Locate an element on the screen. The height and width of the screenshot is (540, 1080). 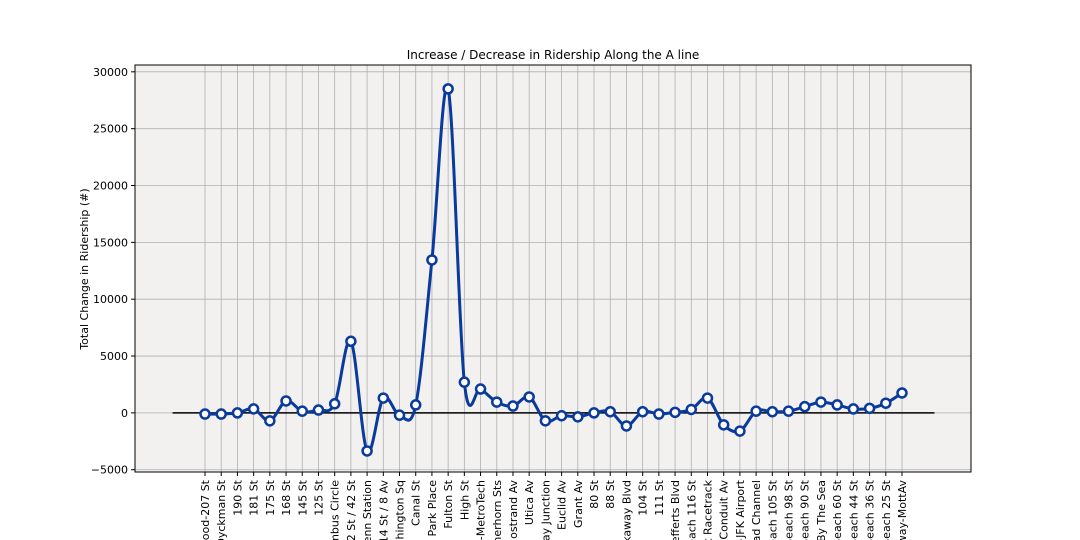
x-tick-label: Conduit Av is located at coordinates (724, 510).